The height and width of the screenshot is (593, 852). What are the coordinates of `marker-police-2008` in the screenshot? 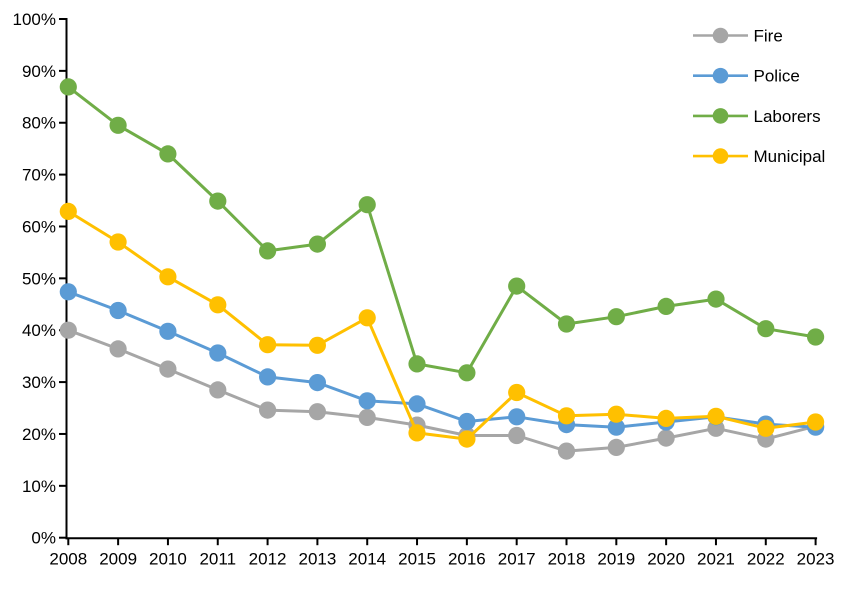 It's located at (68, 292).